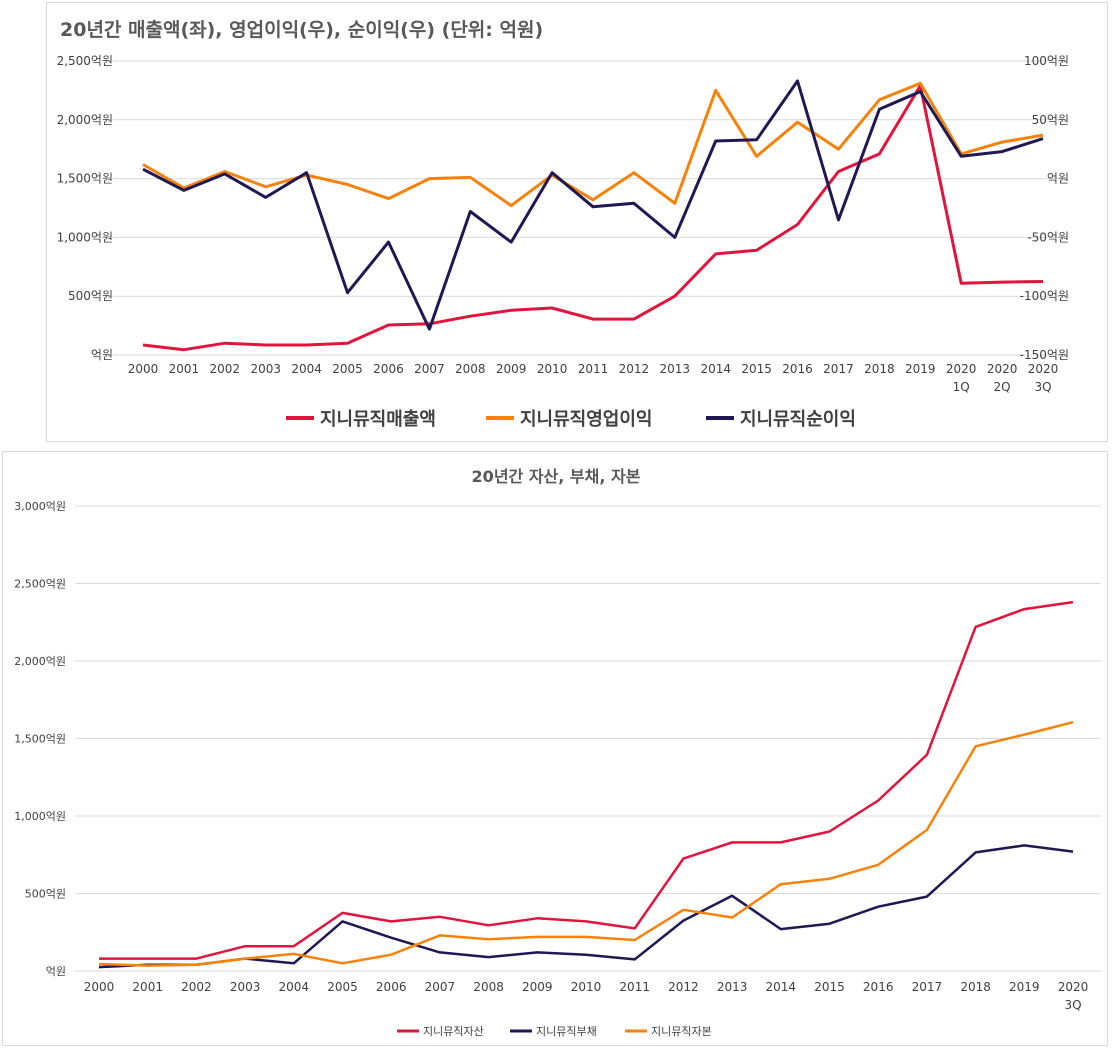 This screenshot has height=1049, width=1113. I want to click on x-tick-label: 2004, so click(306, 369).